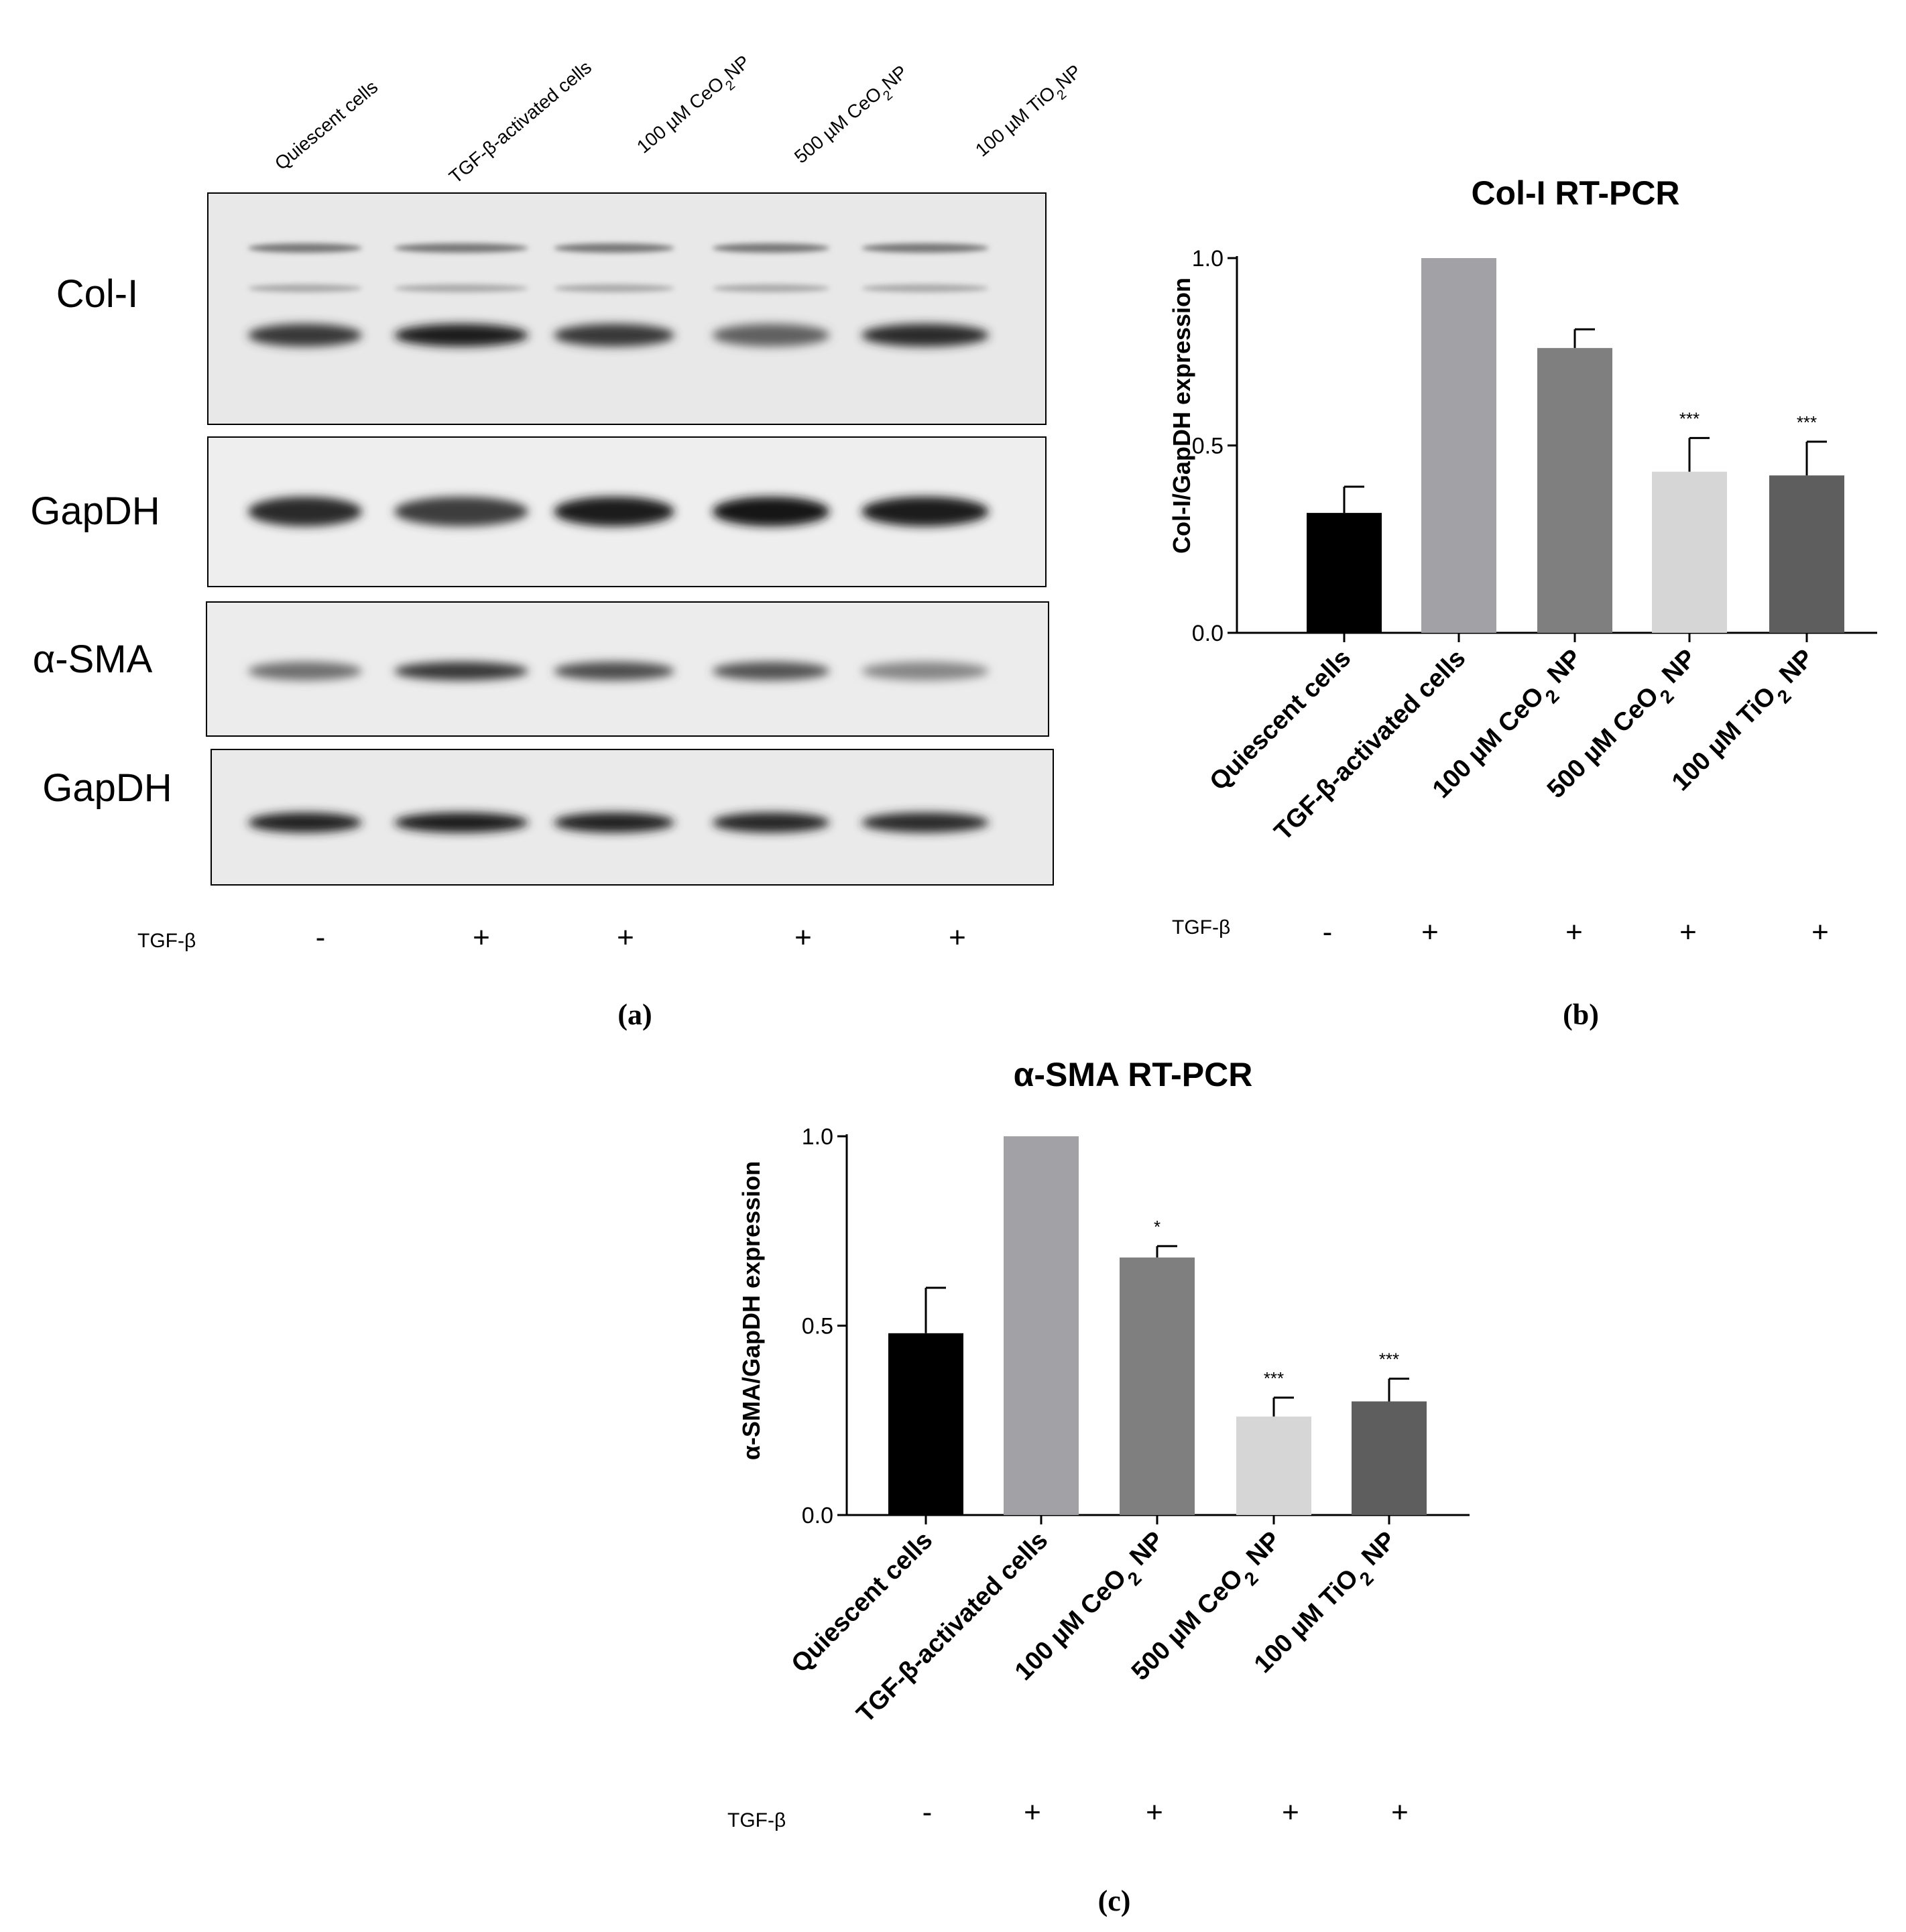 The width and height of the screenshot is (1906, 1932). Describe the element at coordinates (756, 1820) in the screenshot. I see `chart-c-tgf-label: TGF-β` at that location.